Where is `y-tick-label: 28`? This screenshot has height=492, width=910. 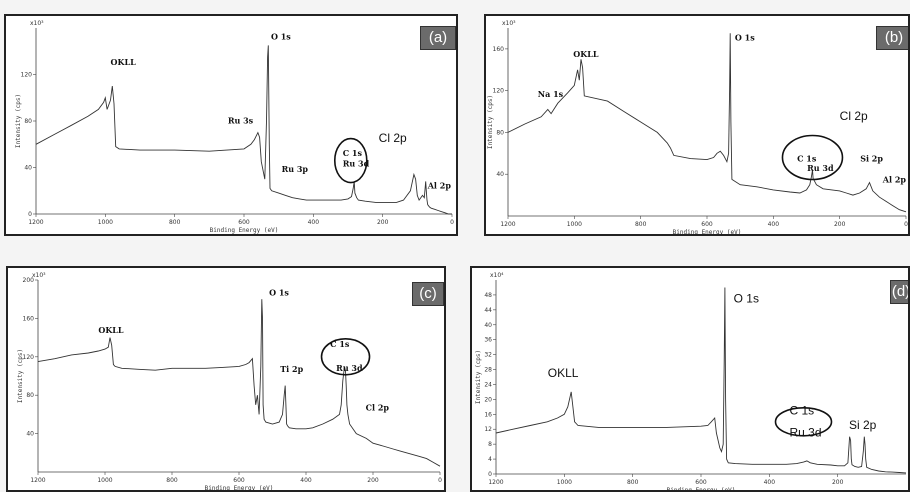 y-tick-label: 28 is located at coordinates (488, 370).